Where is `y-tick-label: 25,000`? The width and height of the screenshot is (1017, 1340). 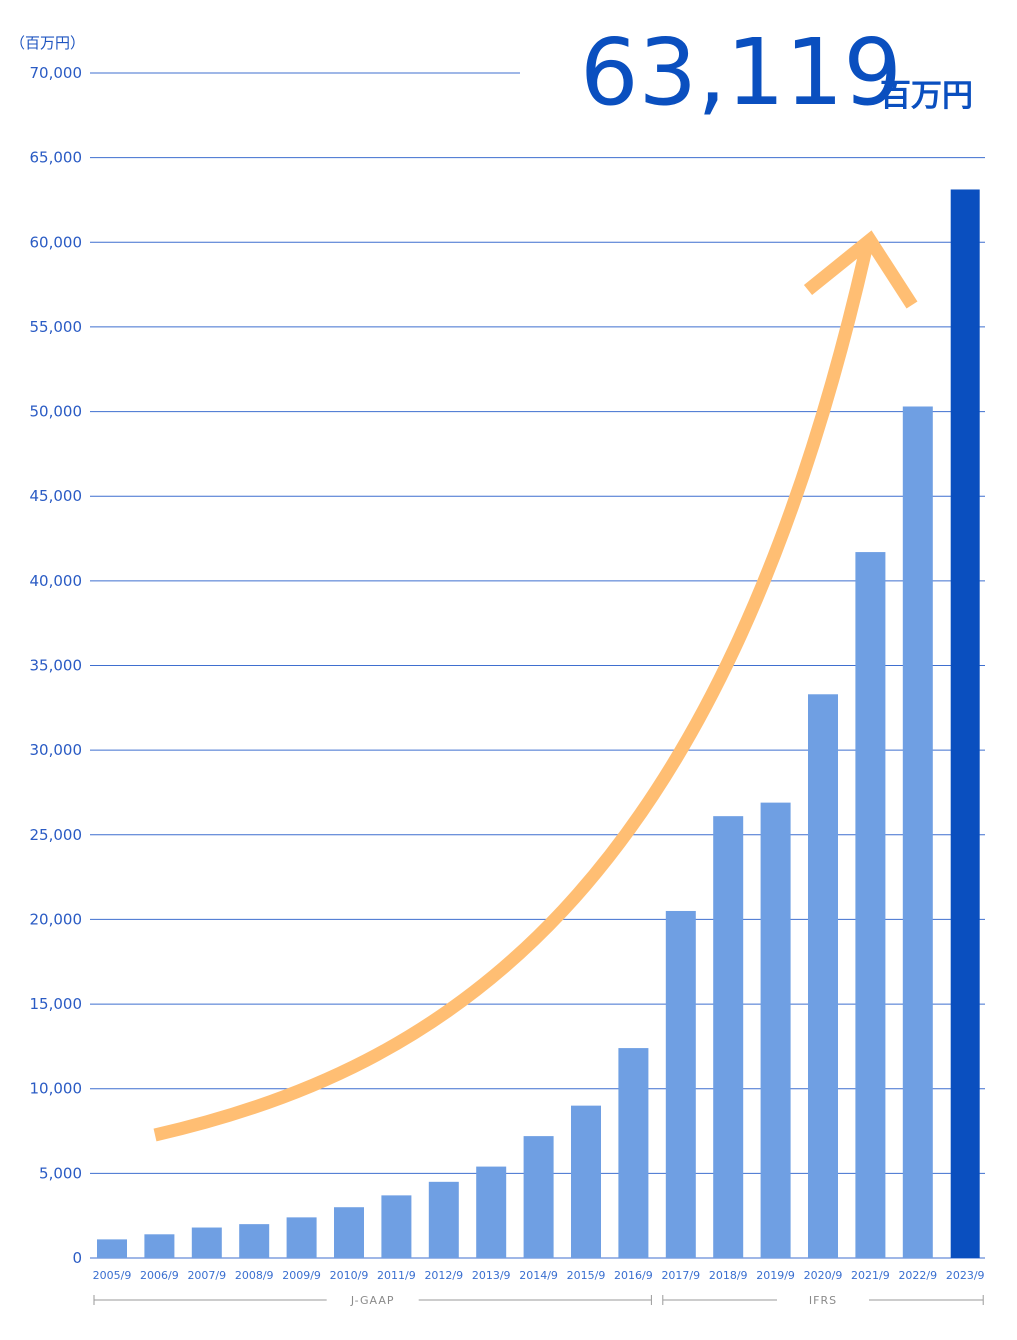
y-tick-label: 25,000 is located at coordinates (56, 835).